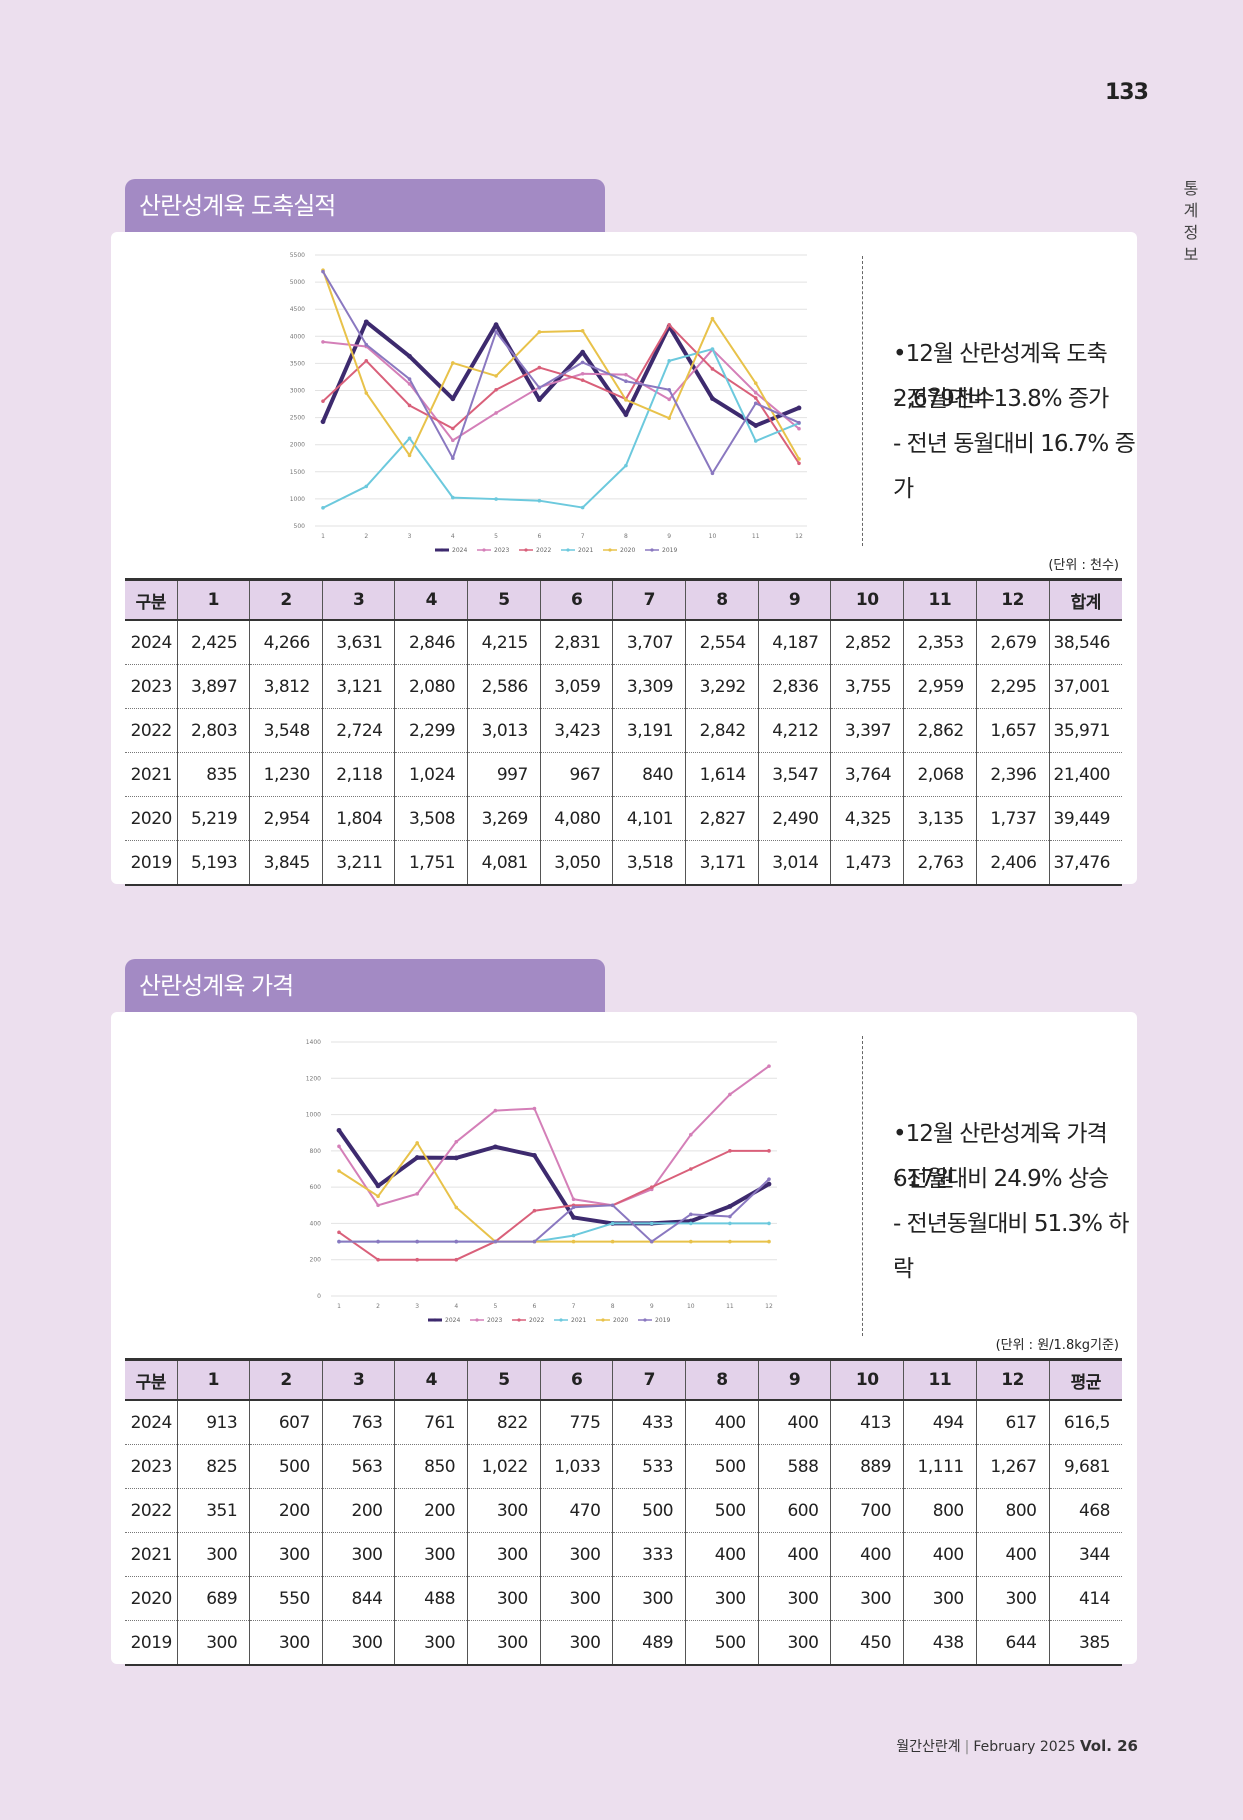 Image resolution: width=1243 pixels, height=1820 pixels. I want to click on table-cell: 5,219, so click(213, 818).